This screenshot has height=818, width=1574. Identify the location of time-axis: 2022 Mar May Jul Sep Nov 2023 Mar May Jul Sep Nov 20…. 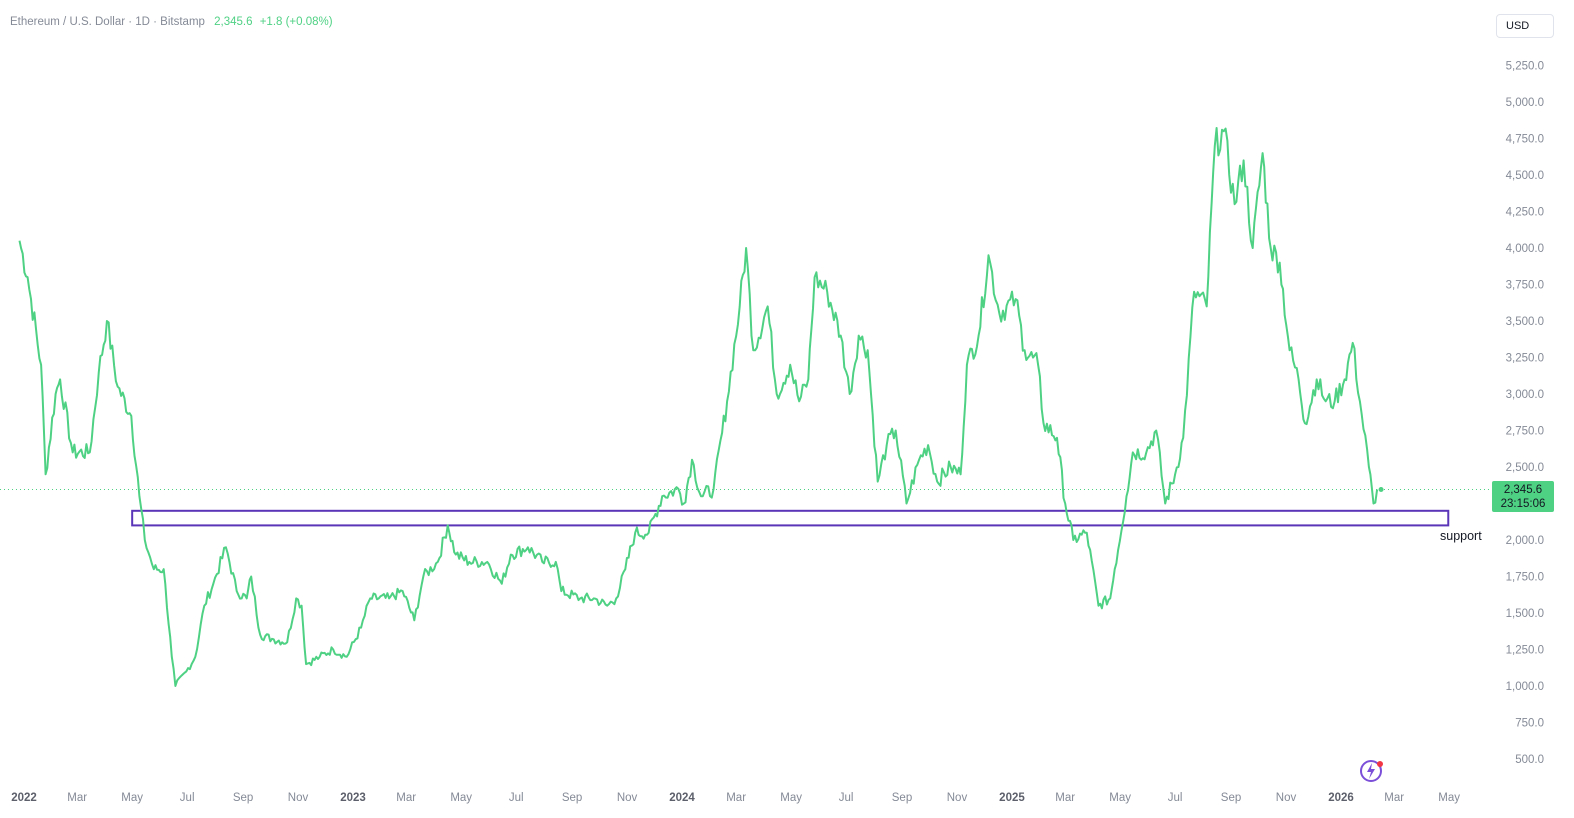
(735, 798).